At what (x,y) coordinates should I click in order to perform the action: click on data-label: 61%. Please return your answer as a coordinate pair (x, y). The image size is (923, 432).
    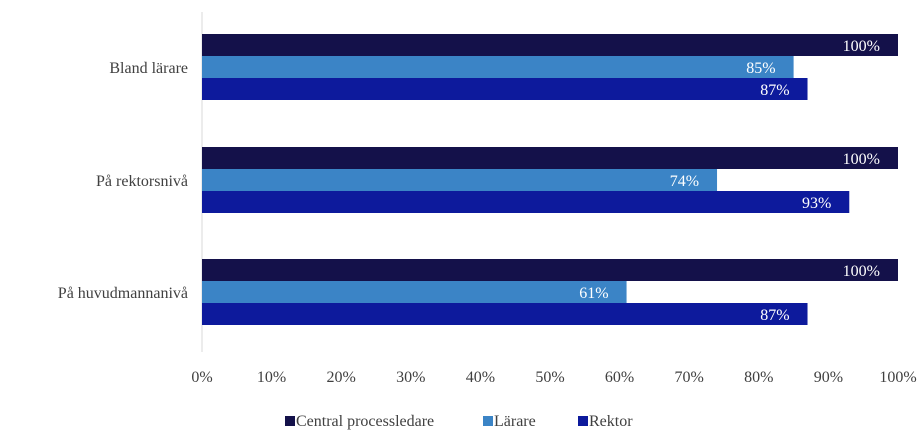
    Looking at the image, I should click on (593, 293).